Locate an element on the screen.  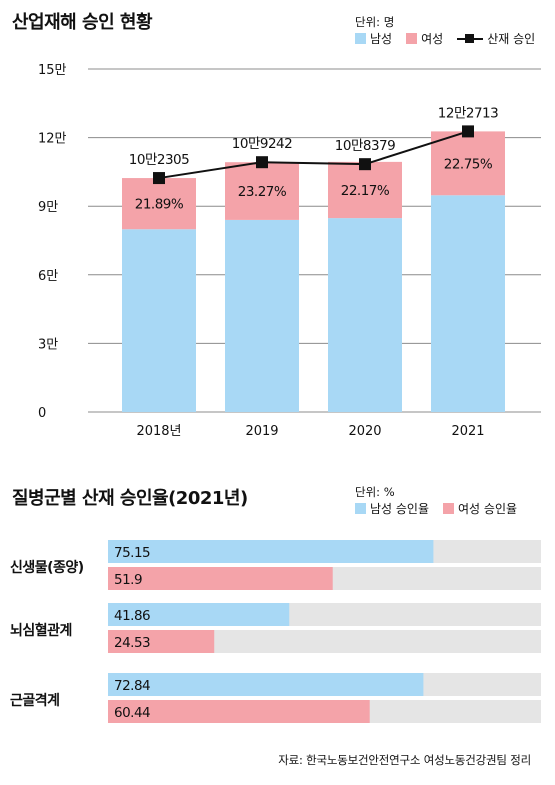
chart1-unit: 단위: 명 is located at coordinates (375, 22).